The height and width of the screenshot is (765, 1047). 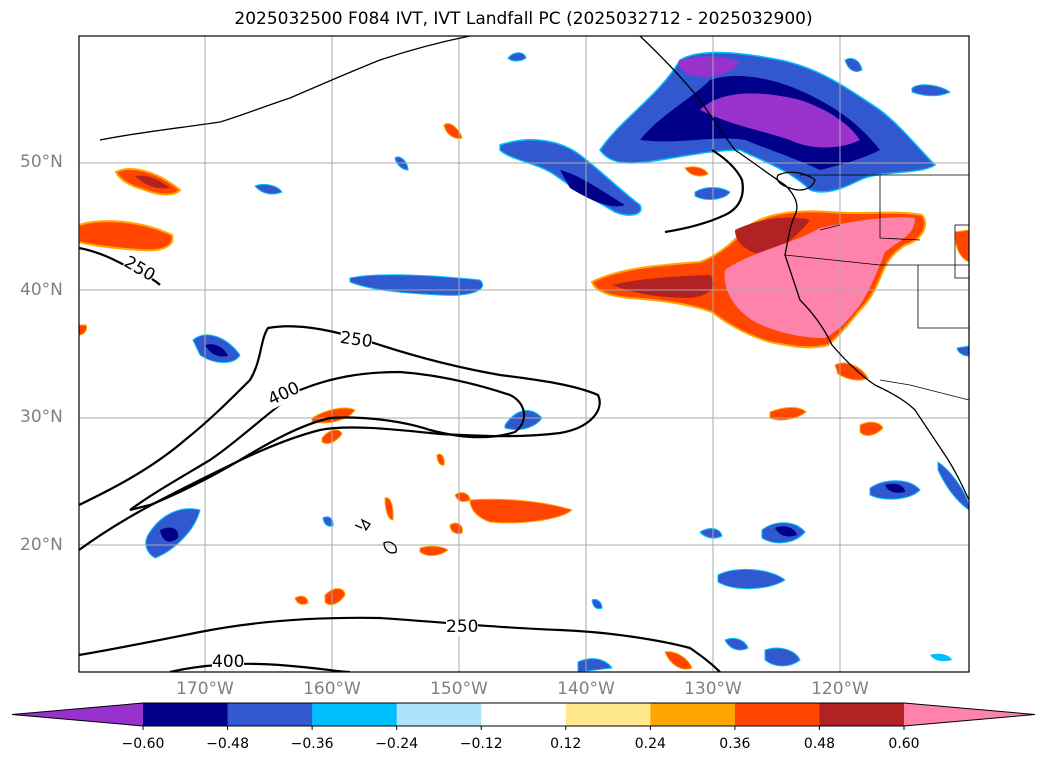 I want to click on anomaly-region-bc-peak, so click(x=780, y=120).